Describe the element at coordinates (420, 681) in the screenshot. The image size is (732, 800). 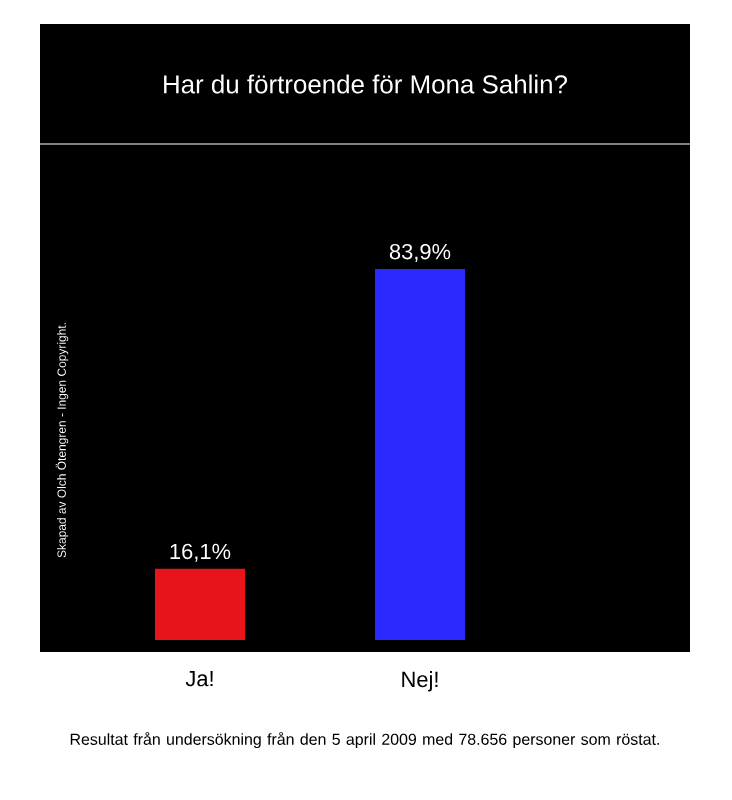
I see `x-tick-label: Nej!` at that location.